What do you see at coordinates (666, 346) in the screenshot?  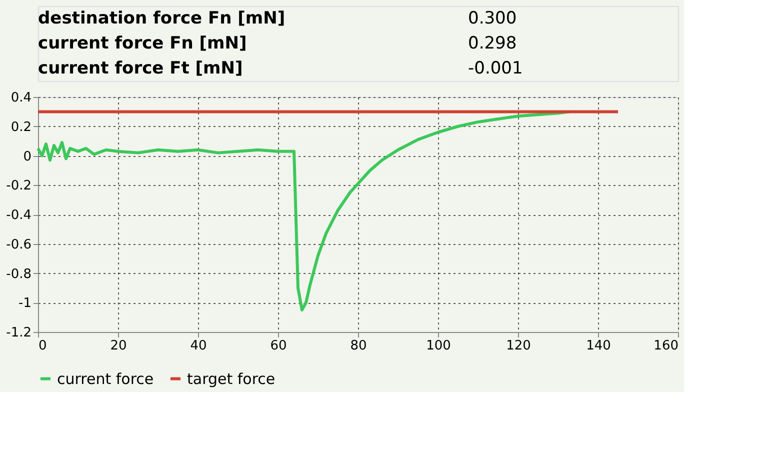 I see `x-tick-label: 160` at bounding box center [666, 346].